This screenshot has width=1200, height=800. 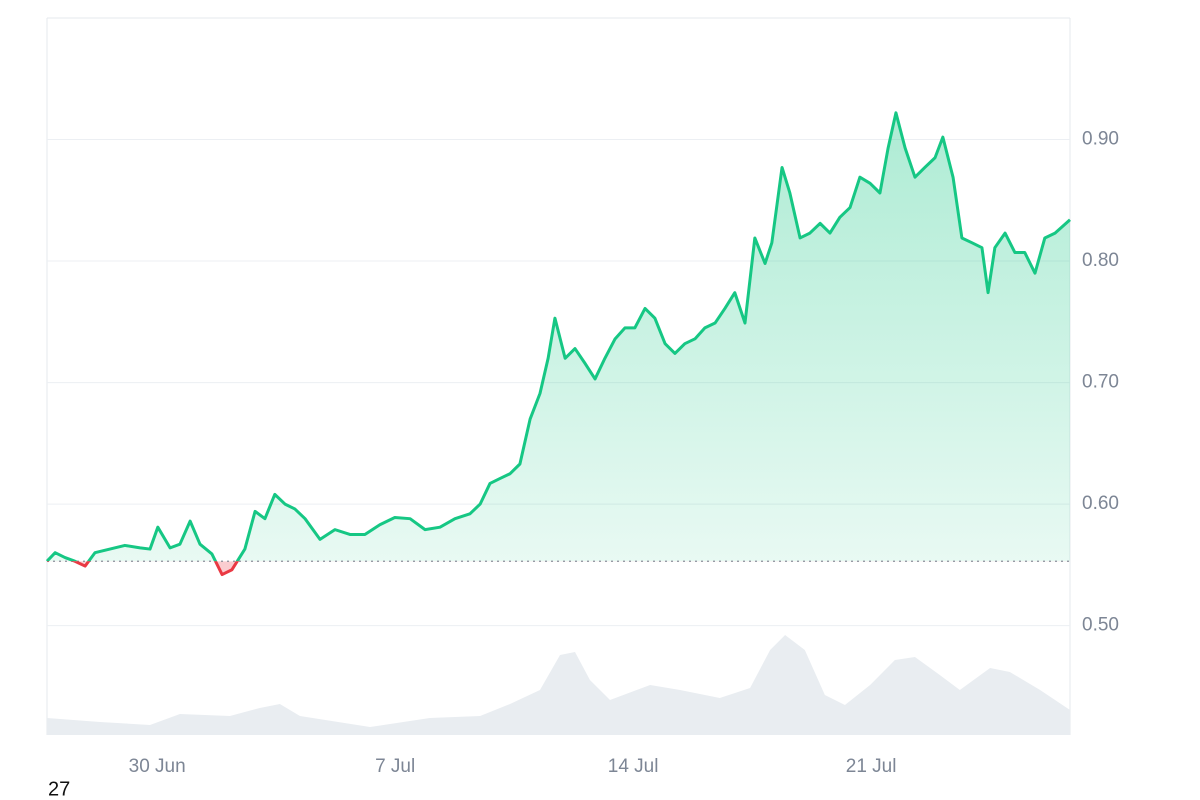 What do you see at coordinates (871, 766) in the screenshot?
I see `x-tick-label: 21 Jul` at bounding box center [871, 766].